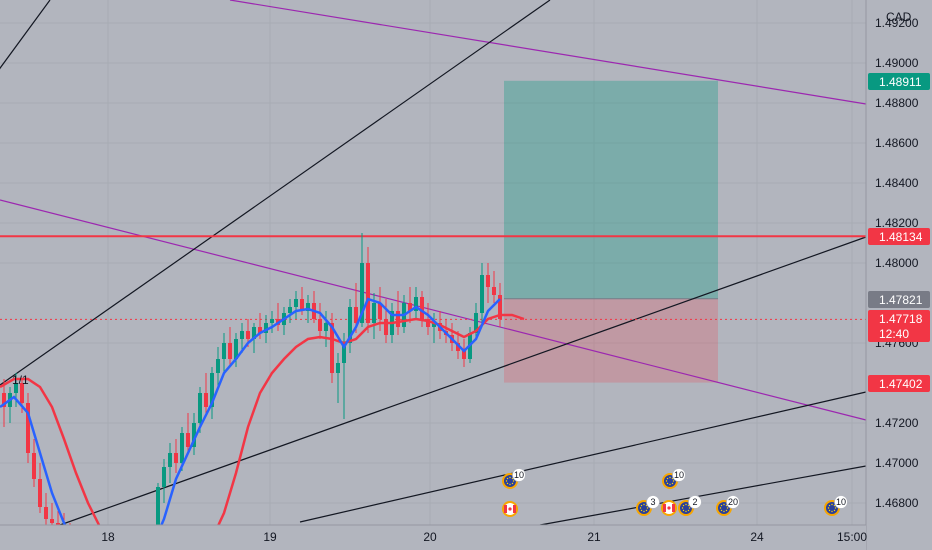 This screenshot has height=550, width=932. What do you see at coordinates (548, 52) in the screenshot?
I see `trend-line-upper-purple` at bounding box center [548, 52].